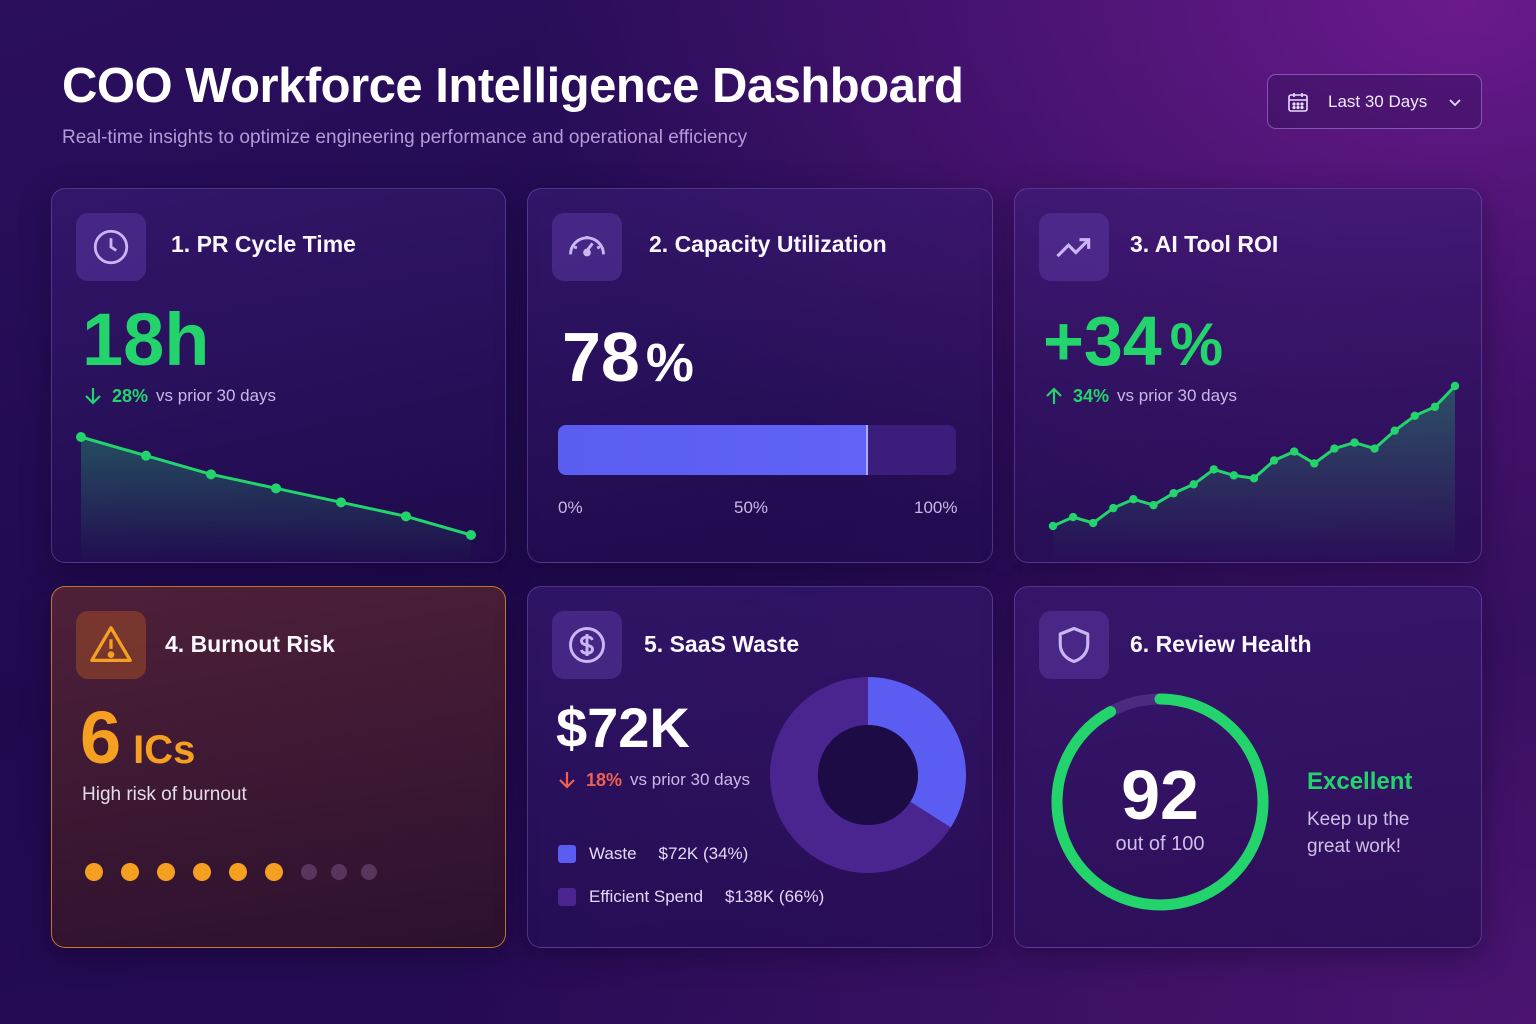 The height and width of the screenshot is (1024, 1536). Describe the element at coordinates (587, 645) in the screenshot. I see `dollar-icon` at that location.